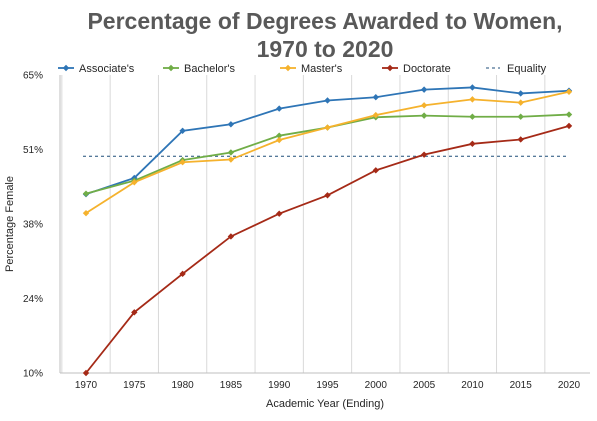  I want to click on legend-label: Equality, so click(527, 69).